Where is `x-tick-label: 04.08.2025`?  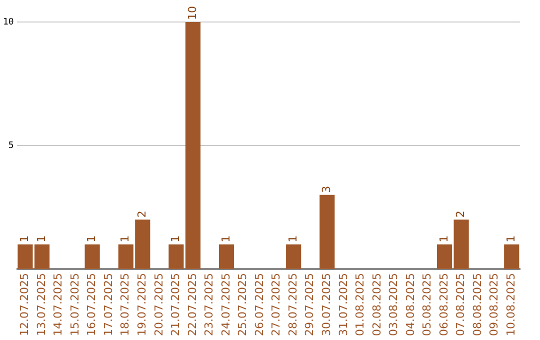 x-tick-label: 04.08.2025 is located at coordinates (410, 304).